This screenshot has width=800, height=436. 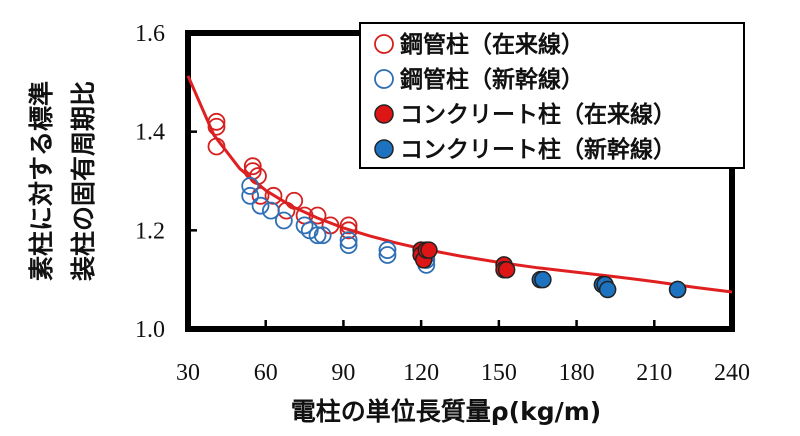 I want to click on x-tick-label: 240, so click(x=732, y=373).